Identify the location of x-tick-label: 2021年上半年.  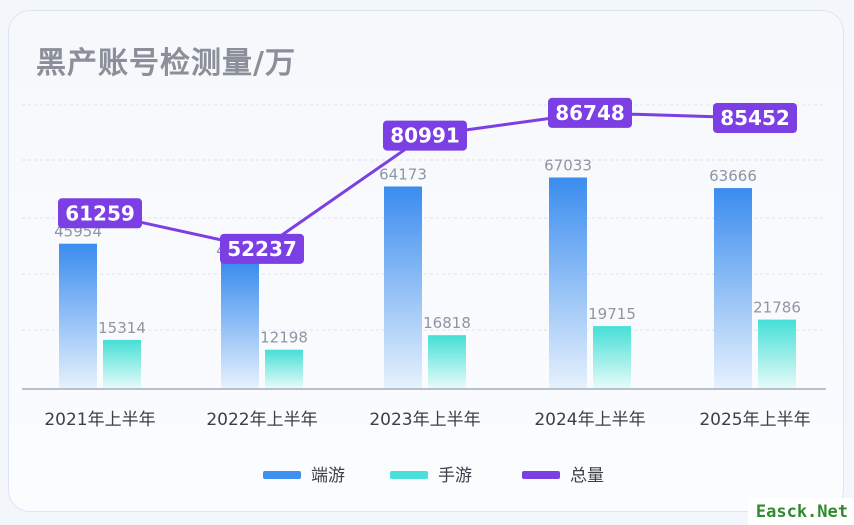
(99, 420).